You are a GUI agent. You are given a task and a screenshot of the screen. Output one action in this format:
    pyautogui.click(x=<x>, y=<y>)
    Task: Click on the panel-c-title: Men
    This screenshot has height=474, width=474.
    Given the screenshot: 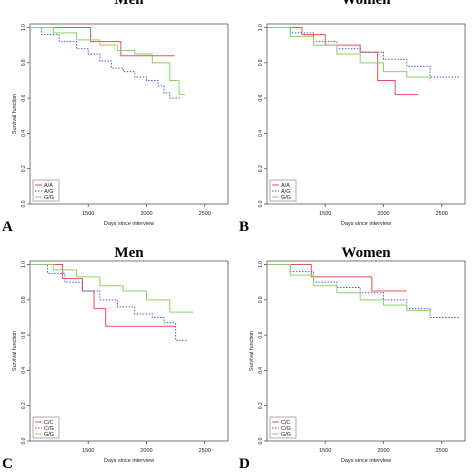 What is the action you would take?
    pyautogui.click(x=129, y=253)
    